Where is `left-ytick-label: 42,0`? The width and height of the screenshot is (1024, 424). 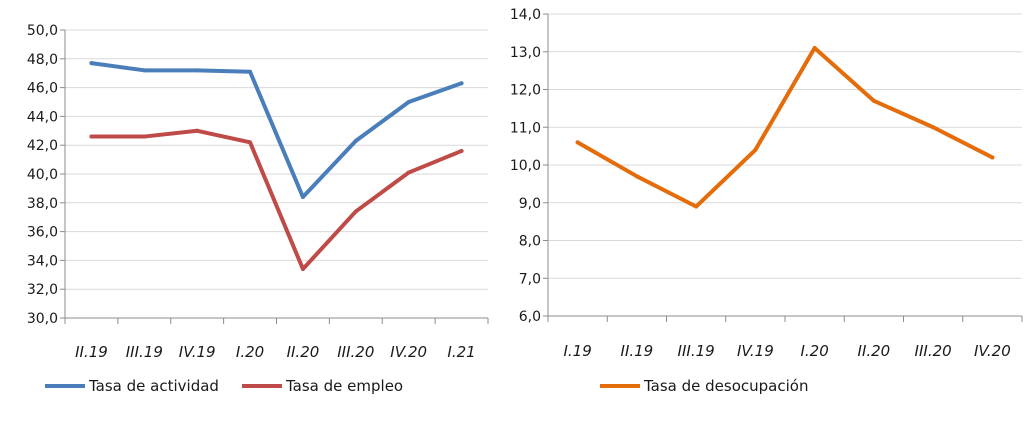 left-ytick-label: 42,0 is located at coordinates (42, 146).